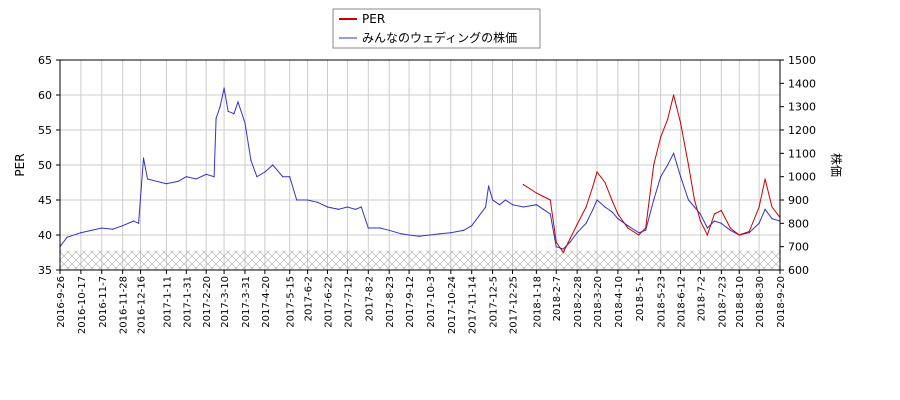  What do you see at coordinates (598, 302) in the screenshot?
I see `x-tick-label: 2018-3-20` at bounding box center [598, 302].